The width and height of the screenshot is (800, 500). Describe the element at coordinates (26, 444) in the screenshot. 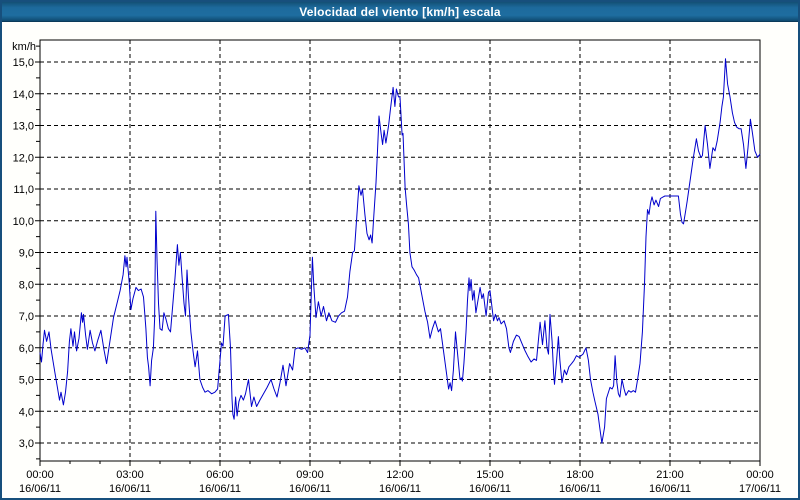

I see `y-tick-label: 3,0` at that location.